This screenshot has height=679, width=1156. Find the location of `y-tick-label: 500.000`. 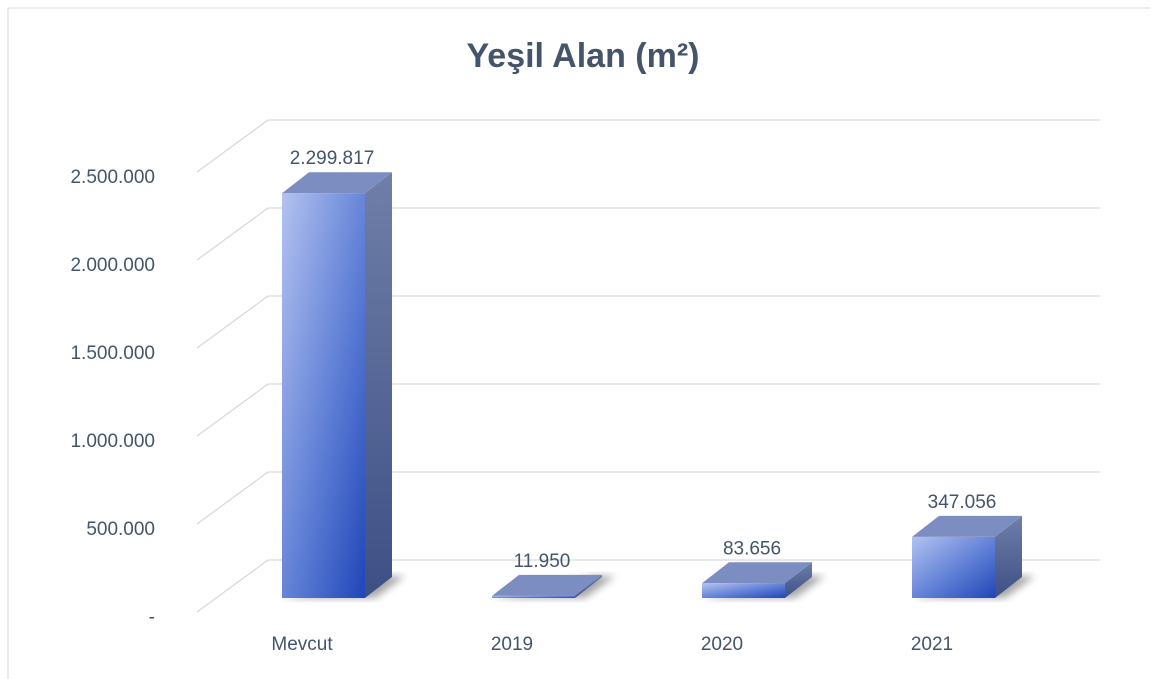

y-tick-label: 500.000 is located at coordinates (120, 529).